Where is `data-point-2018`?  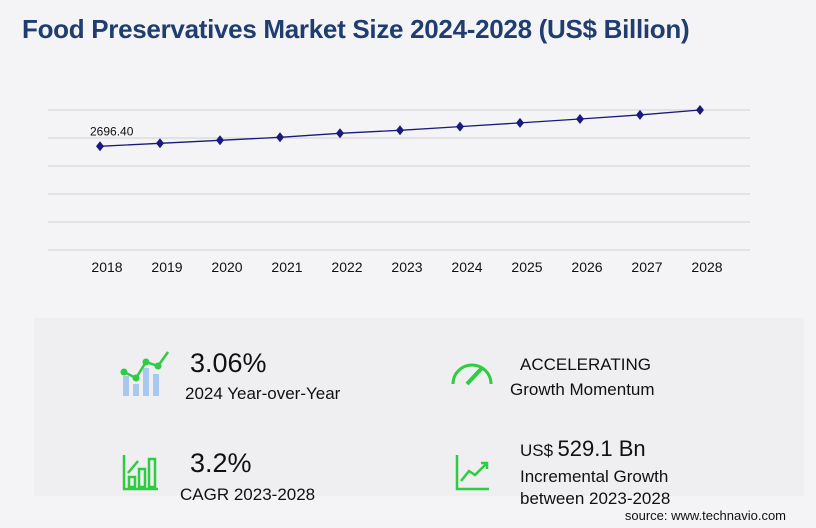
data-point-2018 is located at coordinates (100, 146).